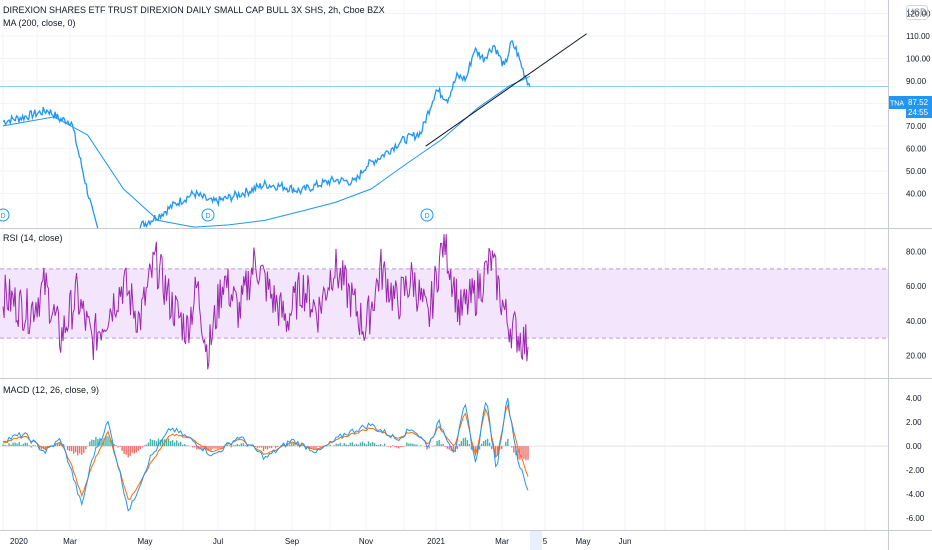 This screenshot has width=932, height=550. What do you see at coordinates (918, 102) in the screenshot?
I see `last-price-label: 87.52` at bounding box center [918, 102].